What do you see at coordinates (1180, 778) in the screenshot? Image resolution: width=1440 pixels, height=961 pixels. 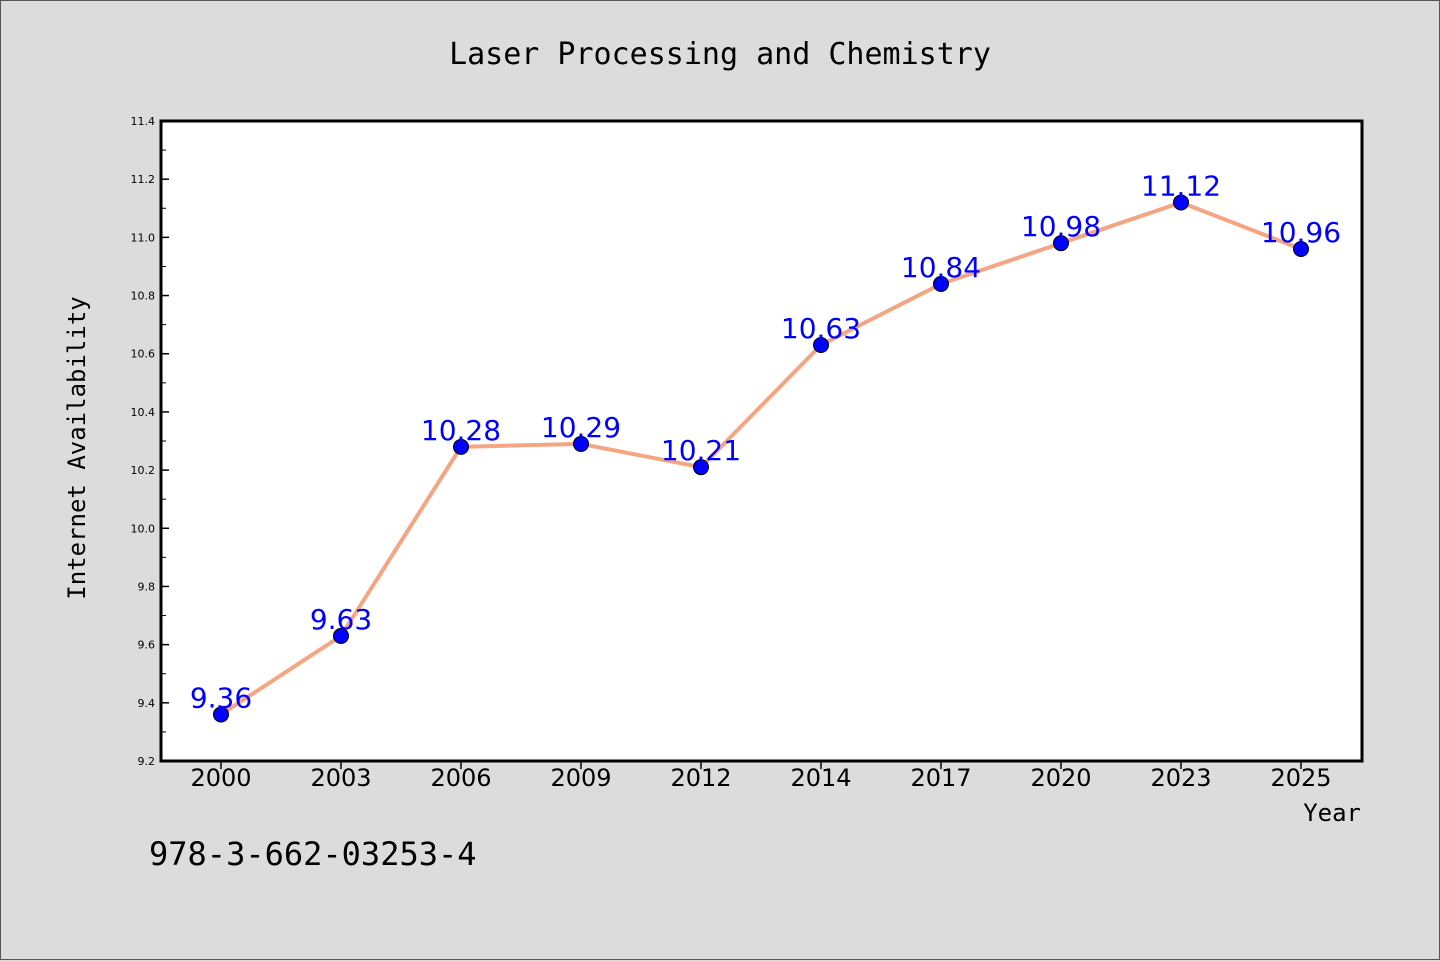 I see `x-tick-label: 2023` at bounding box center [1180, 778].